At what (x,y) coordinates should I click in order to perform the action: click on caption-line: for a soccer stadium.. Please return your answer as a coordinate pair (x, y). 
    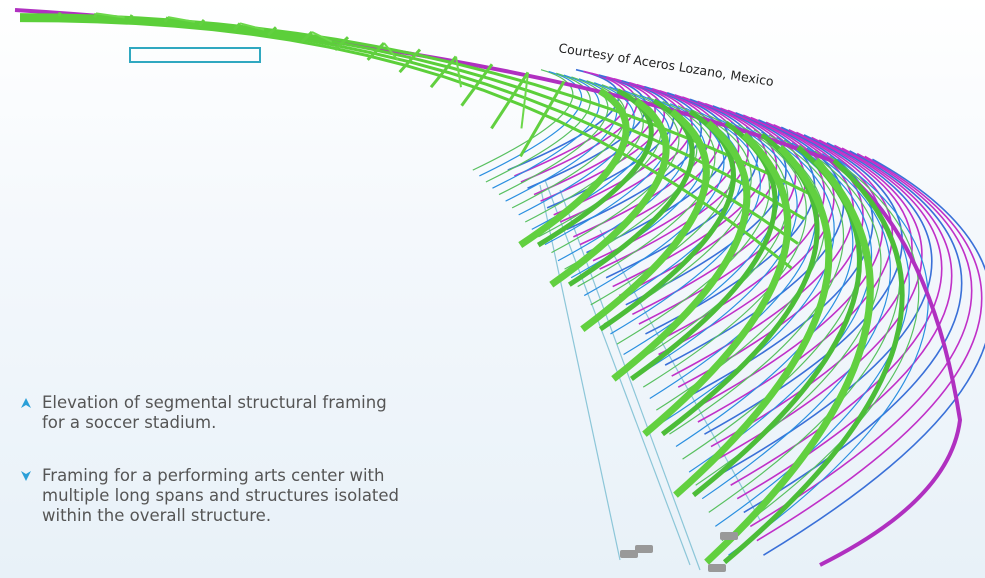
    Looking at the image, I should click on (129, 422).